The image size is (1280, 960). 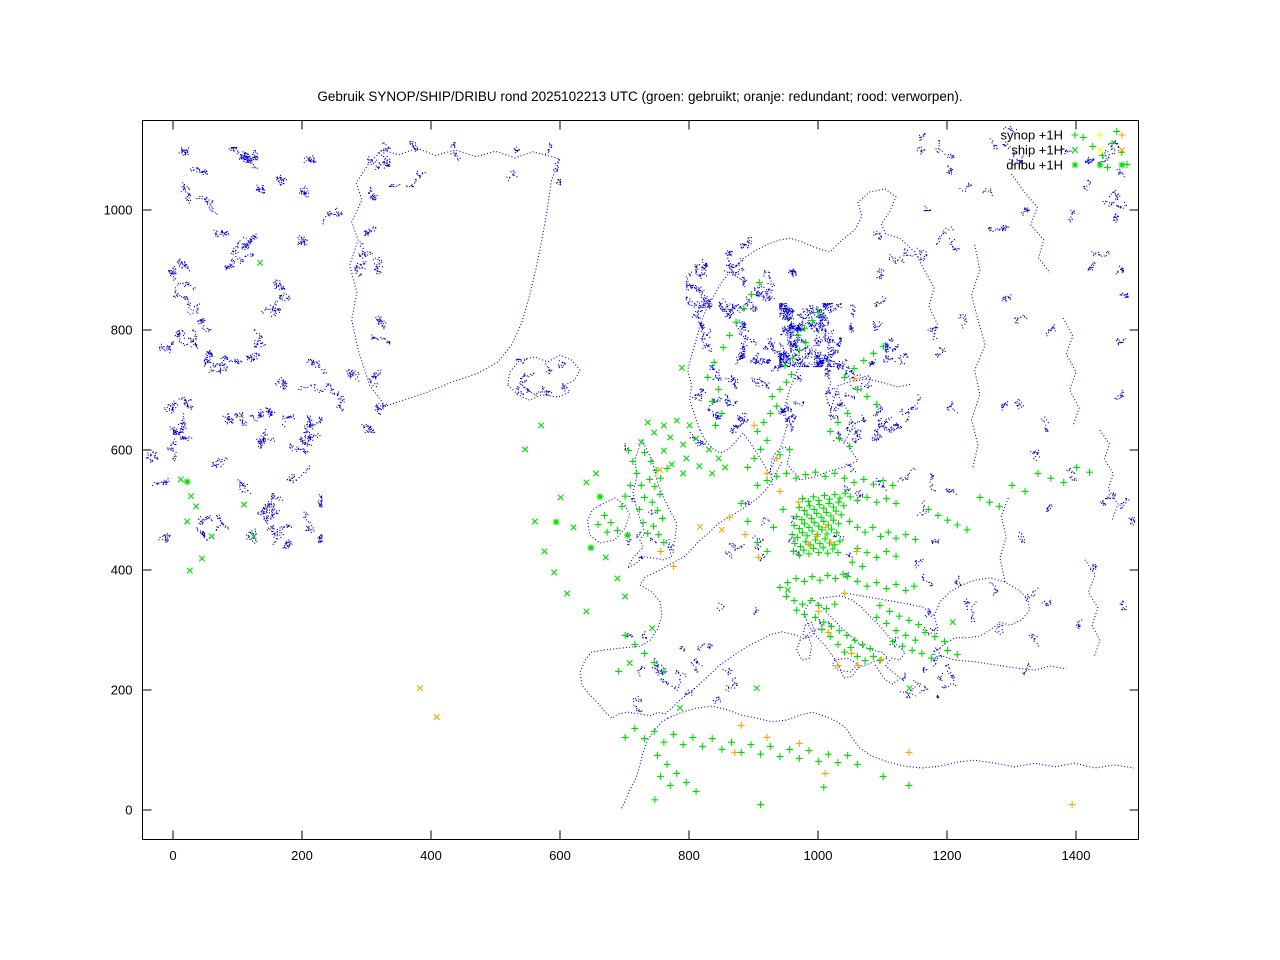 I want to click on speckle-greenland-north-fringe, so click(x=464, y=164).